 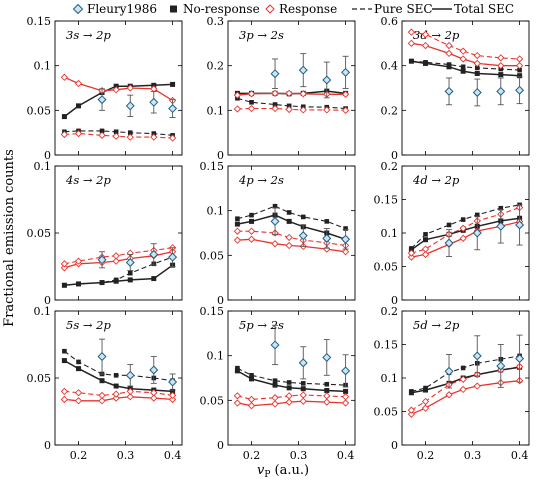 I want to click on x-axis-label: vP (a.u.), so click(x=283, y=471).